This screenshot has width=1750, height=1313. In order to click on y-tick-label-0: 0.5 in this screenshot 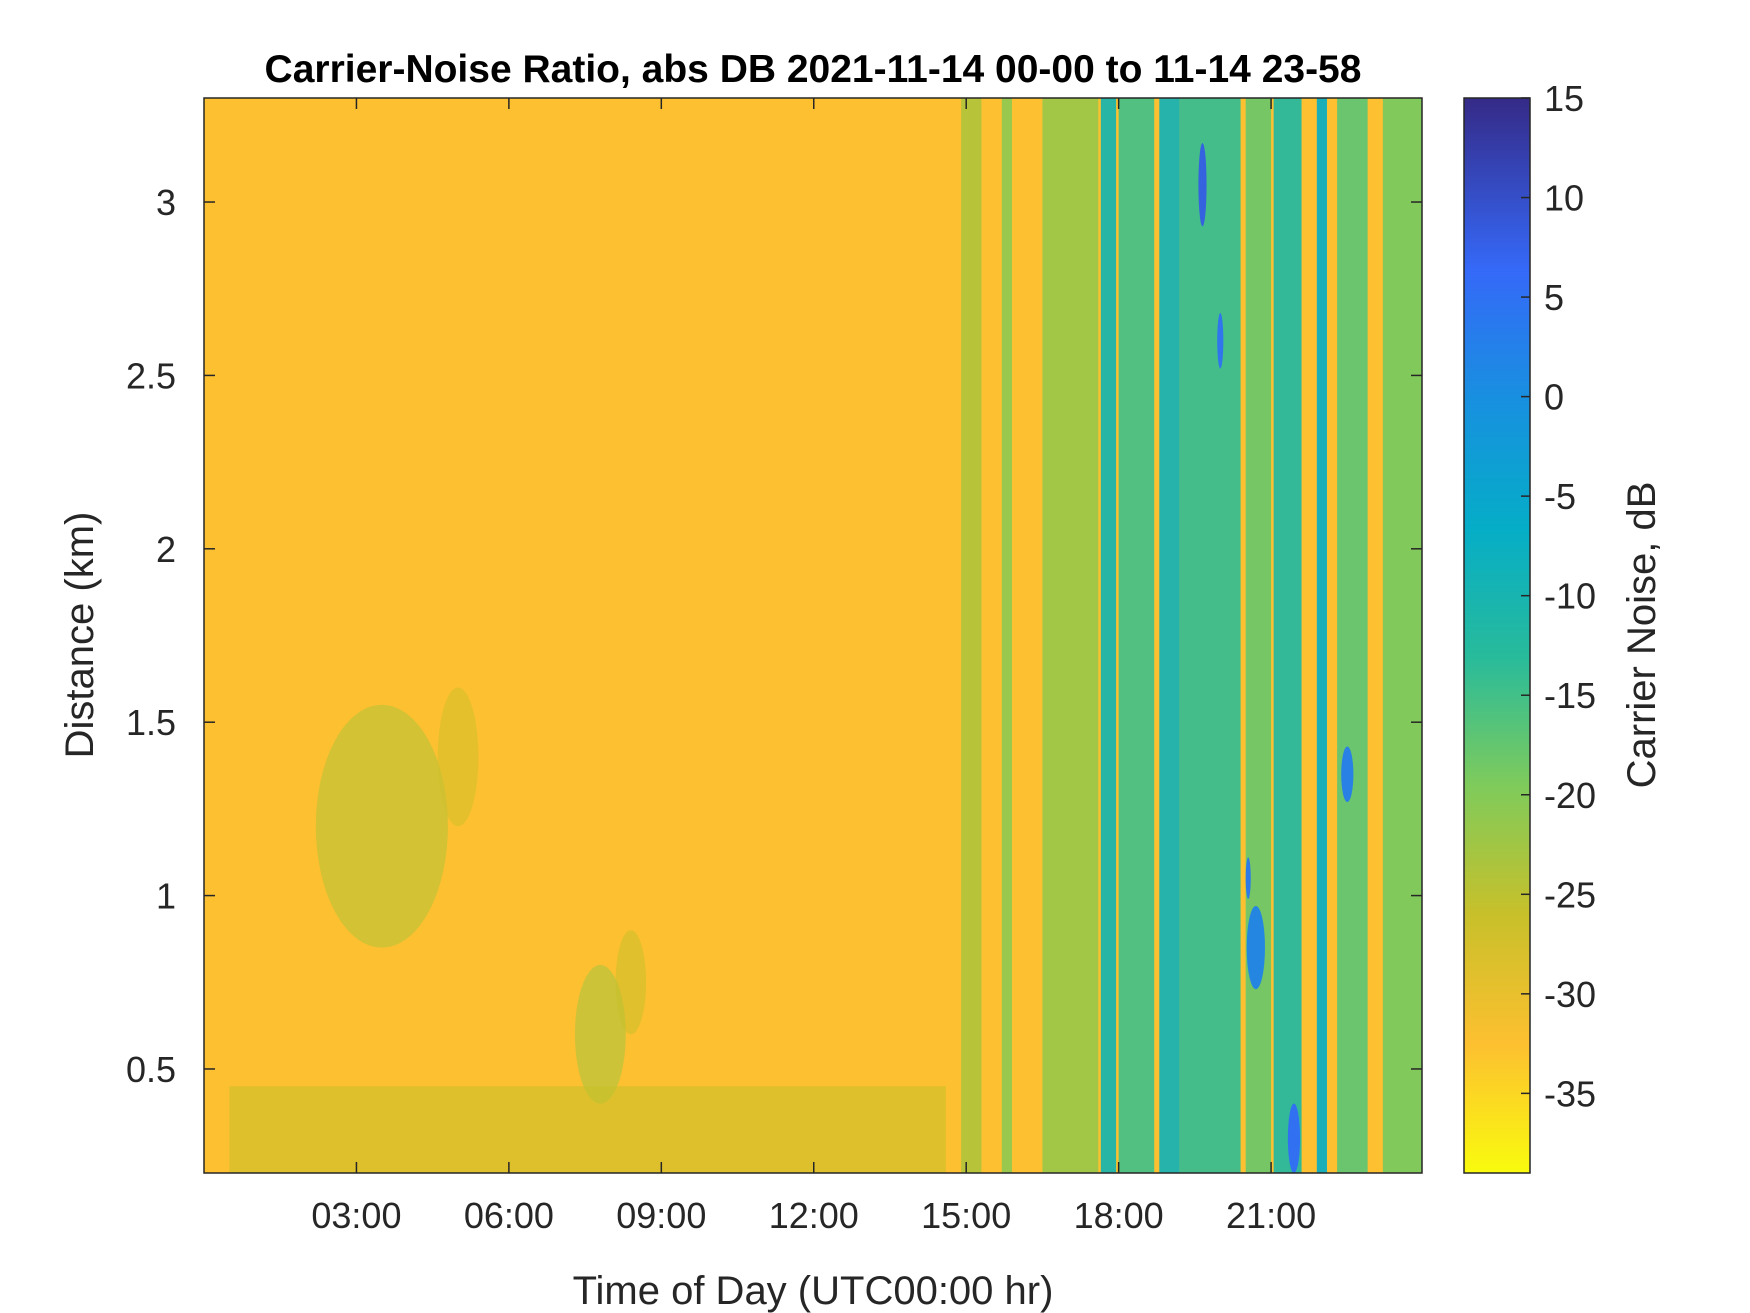, I will do `click(151, 1069)`.